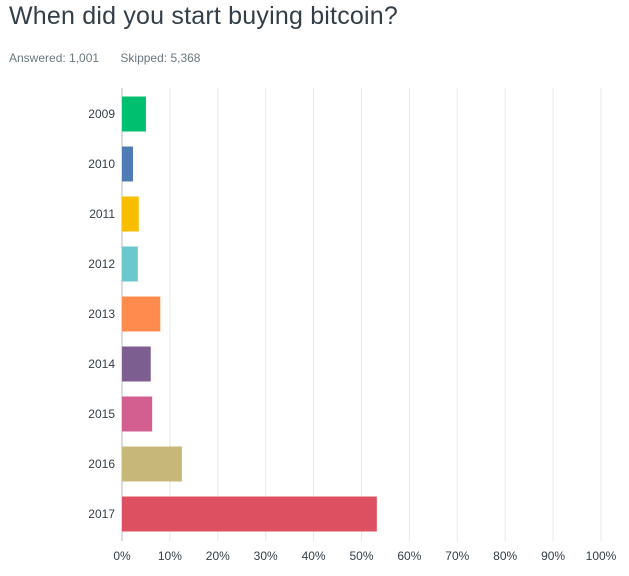  What do you see at coordinates (314, 556) in the screenshot?
I see `x-tick-label: 40%` at bounding box center [314, 556].